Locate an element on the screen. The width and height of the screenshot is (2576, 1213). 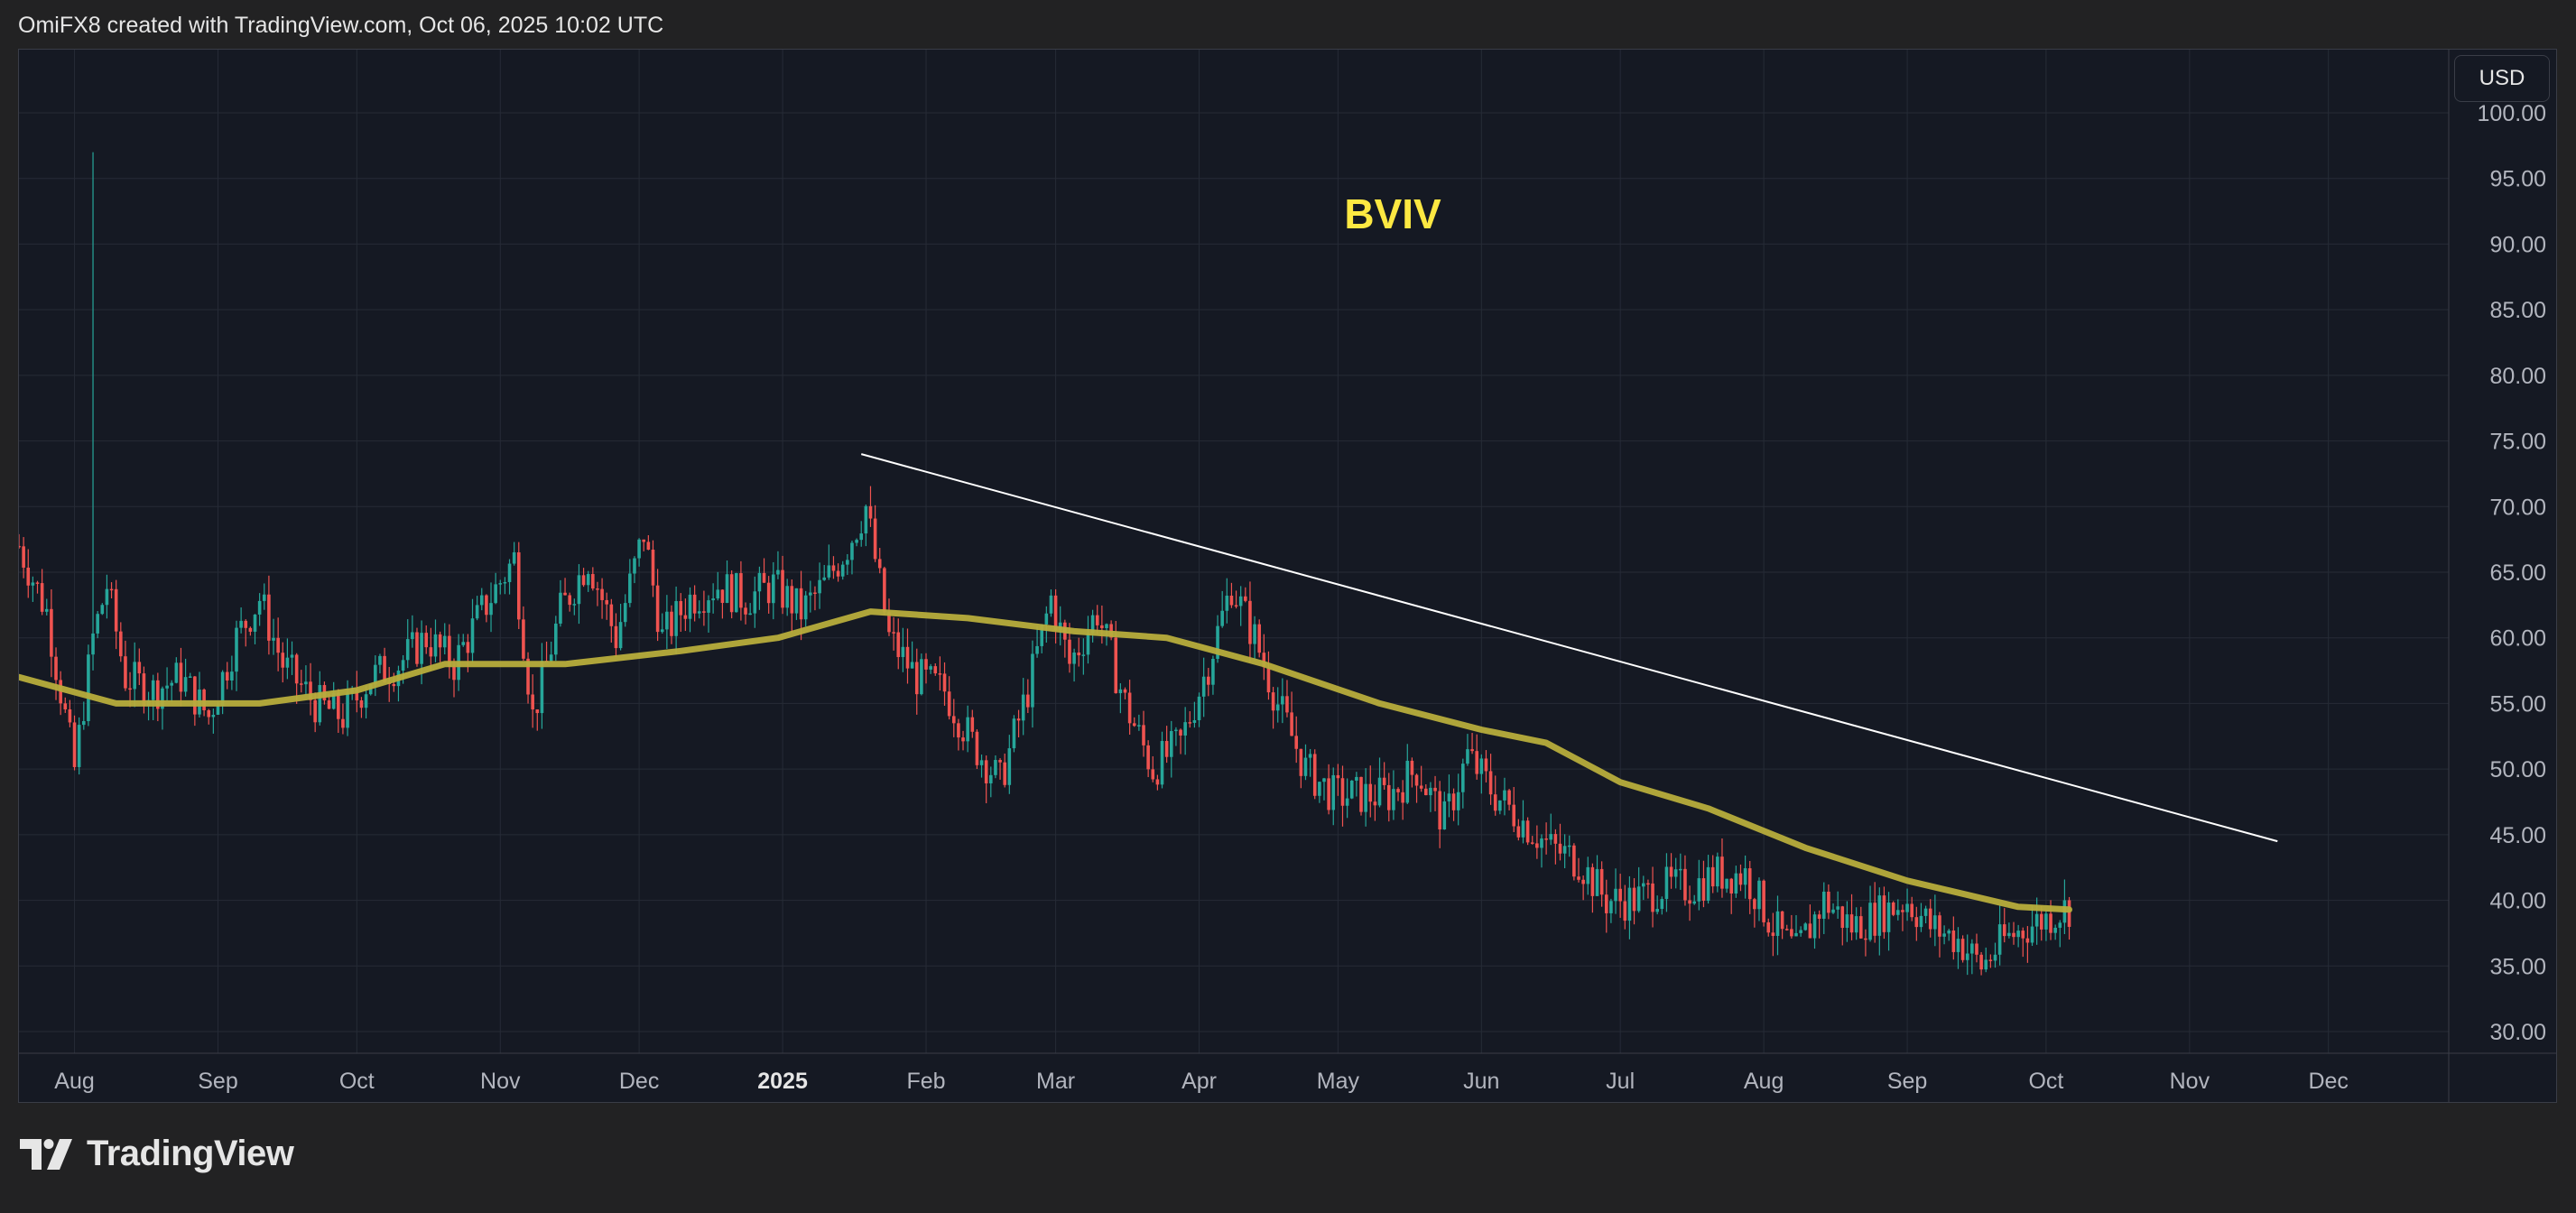
time-tick-label: Mar is located at coordinates (1056, 1081).